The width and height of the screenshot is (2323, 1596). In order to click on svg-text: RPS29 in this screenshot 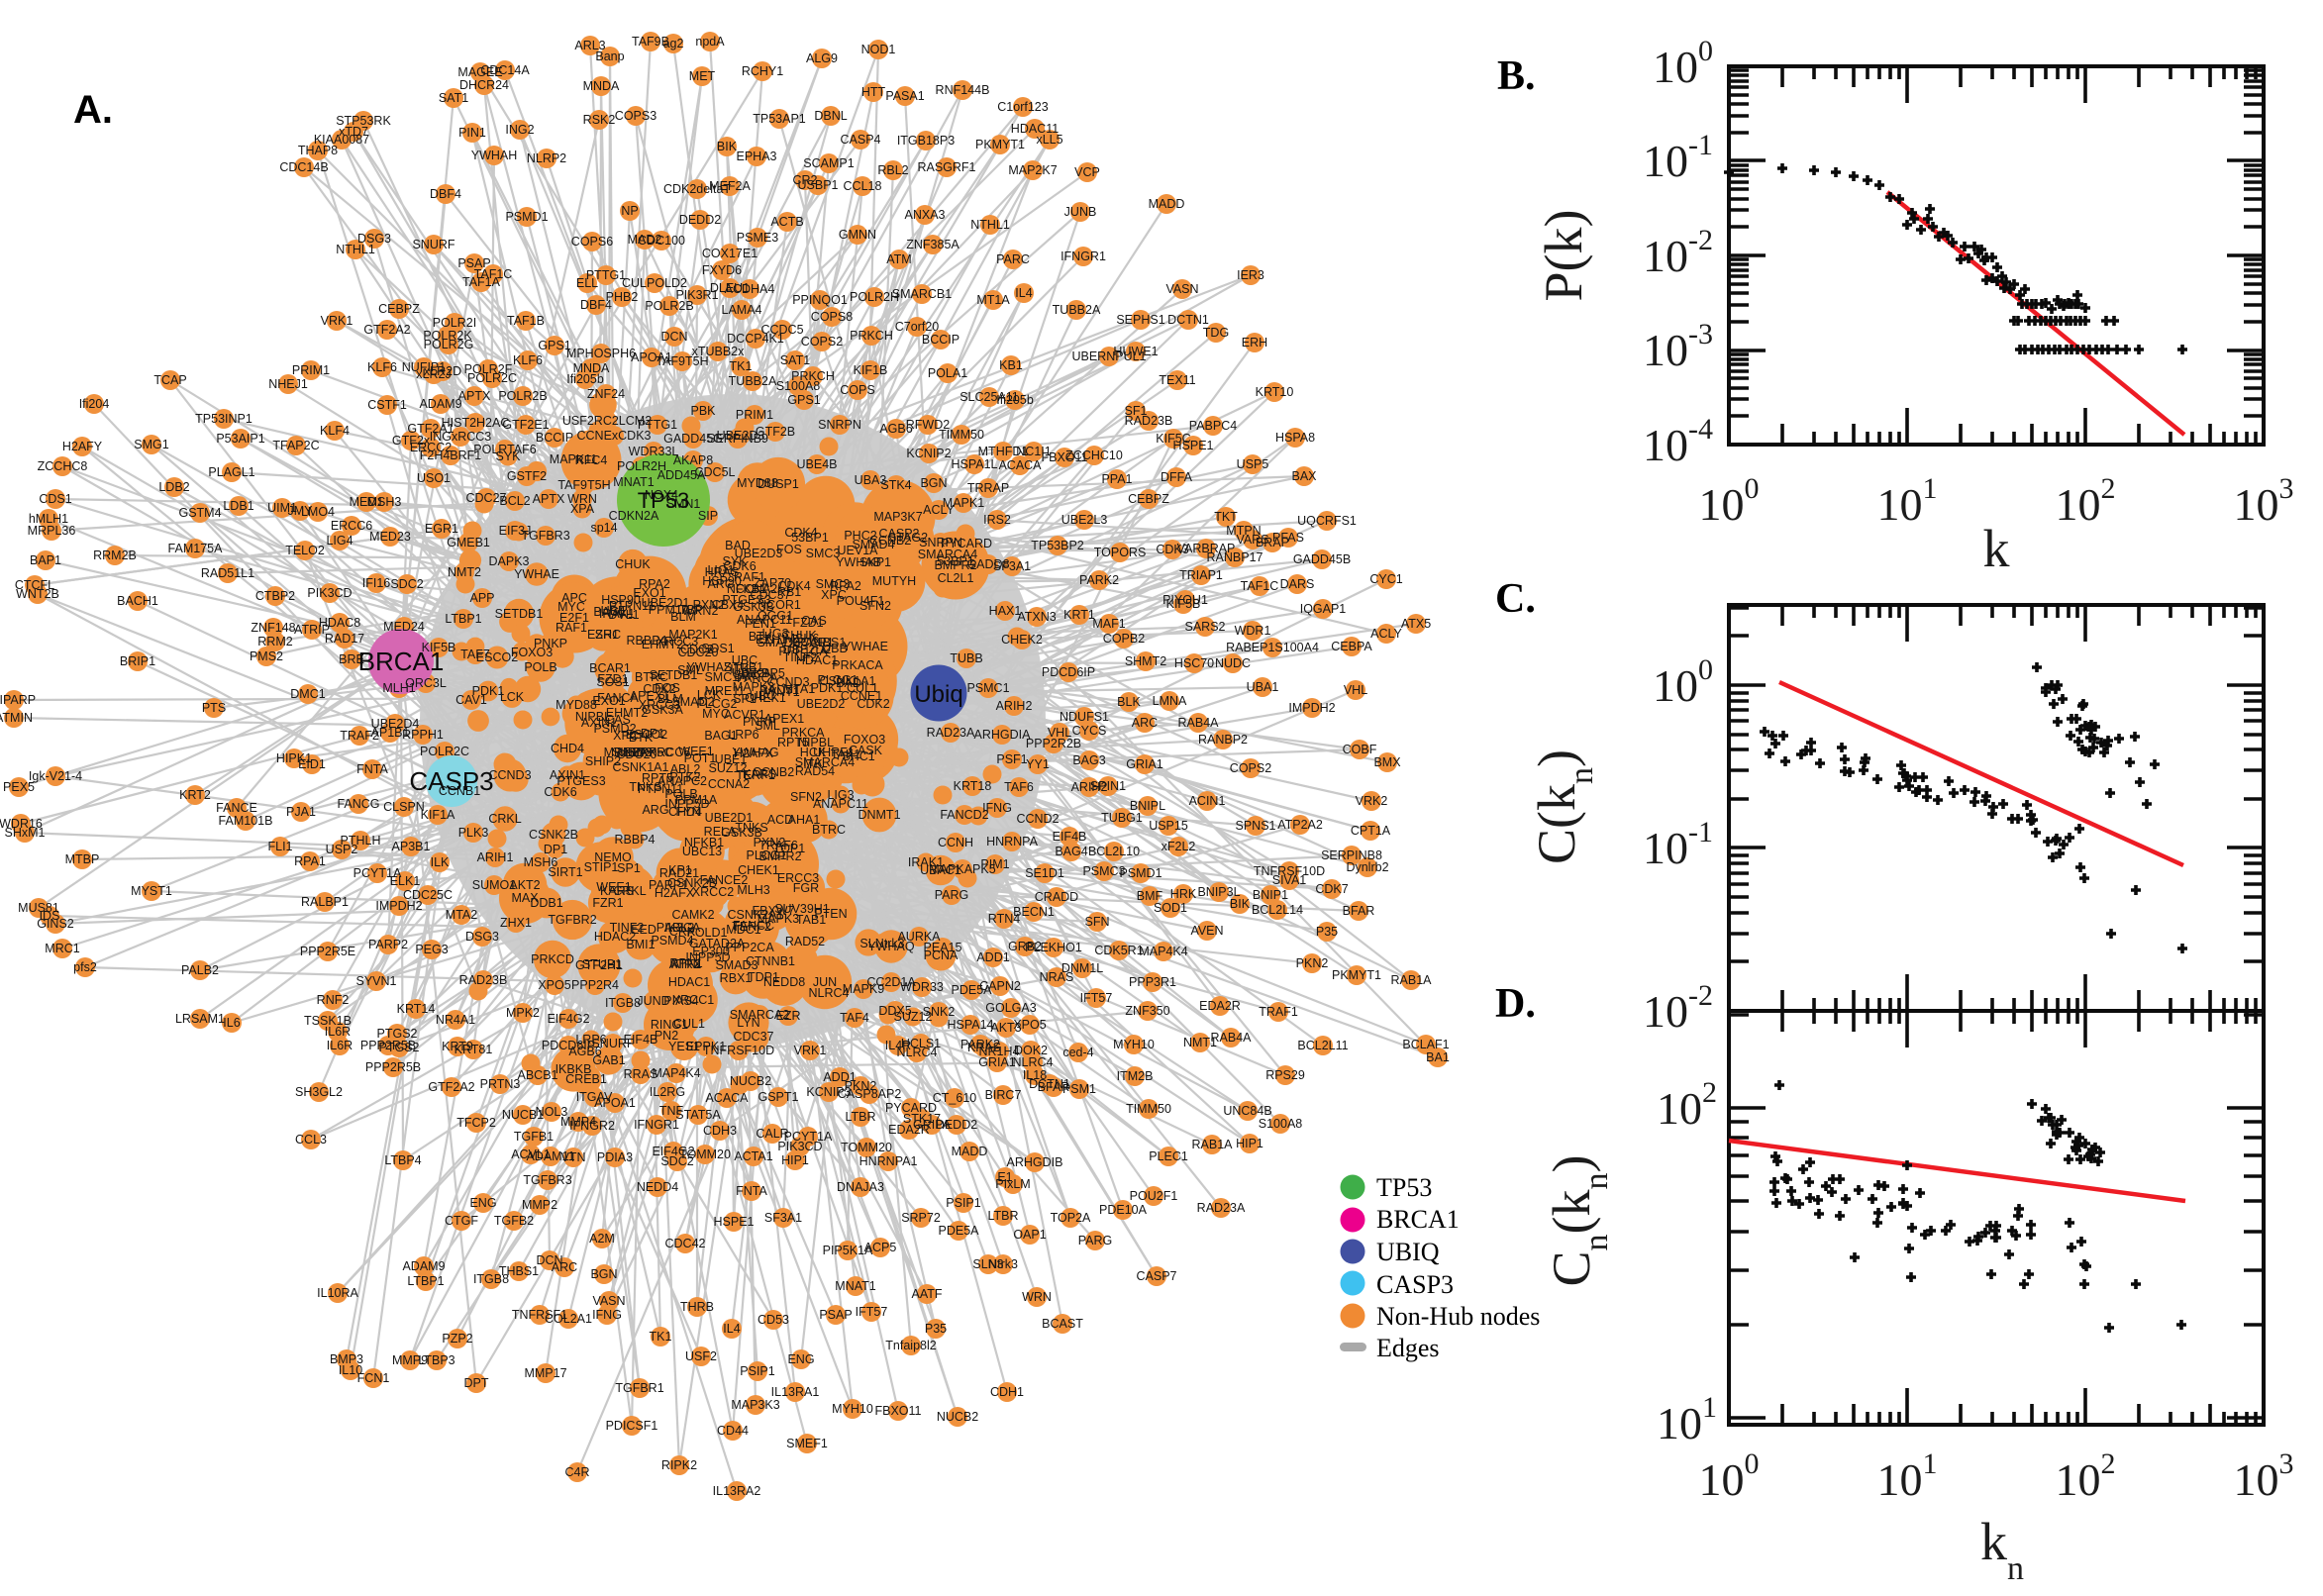, I will do `click(1285, 1075)`.